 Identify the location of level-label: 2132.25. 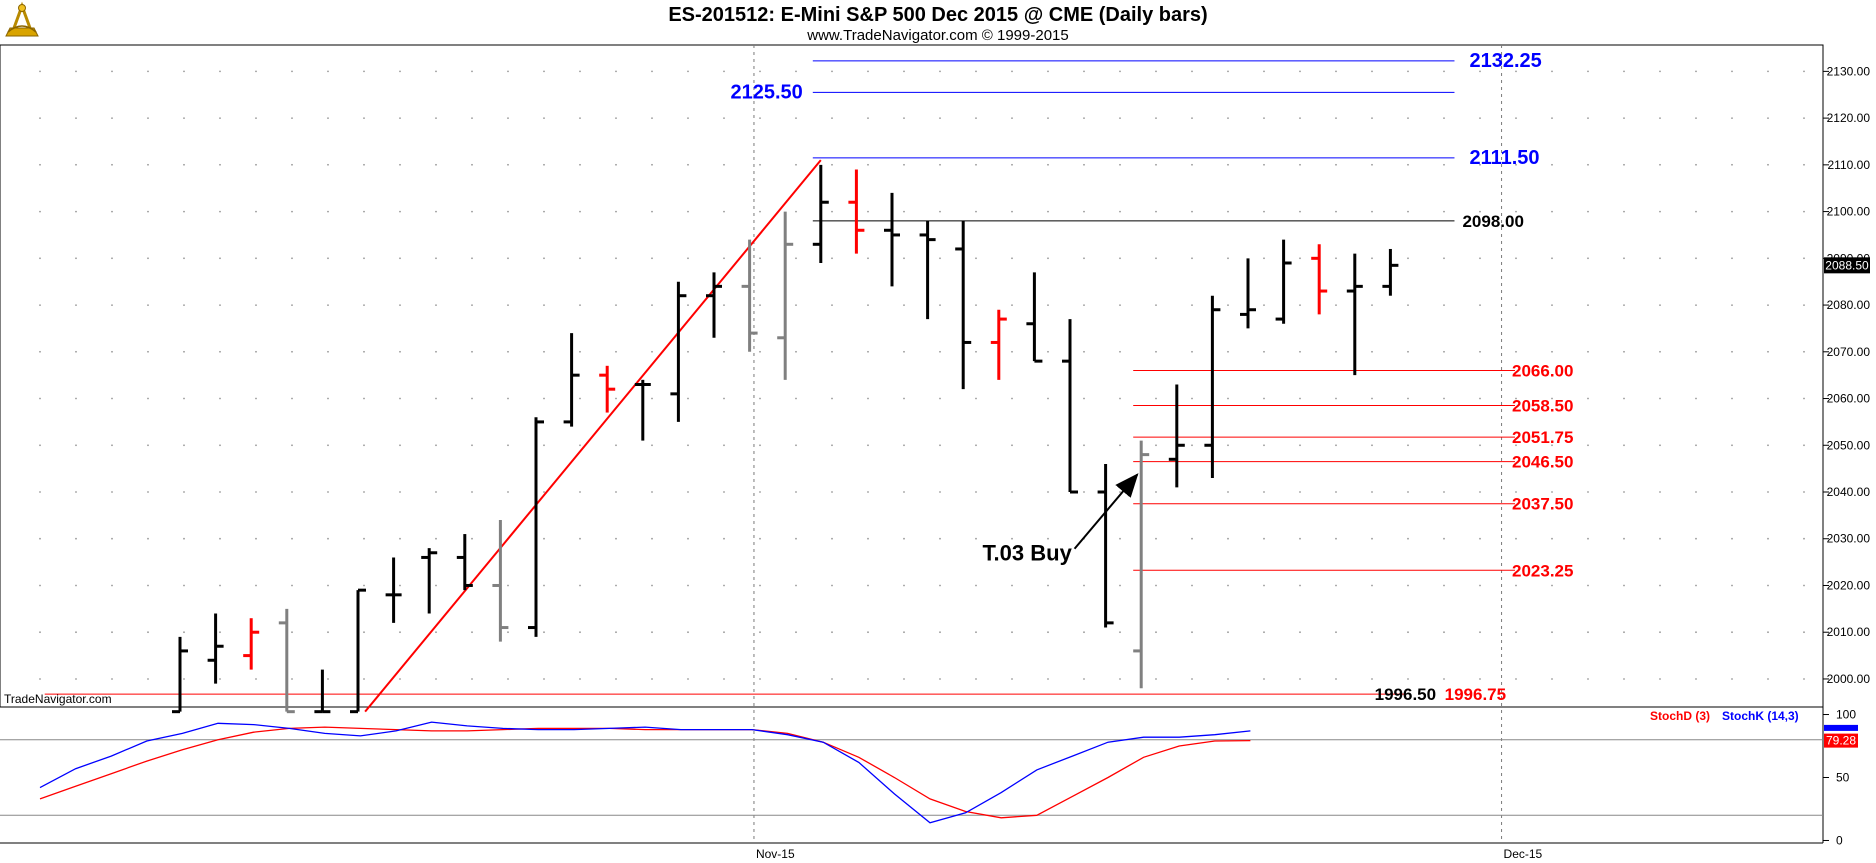
(1505, 61).